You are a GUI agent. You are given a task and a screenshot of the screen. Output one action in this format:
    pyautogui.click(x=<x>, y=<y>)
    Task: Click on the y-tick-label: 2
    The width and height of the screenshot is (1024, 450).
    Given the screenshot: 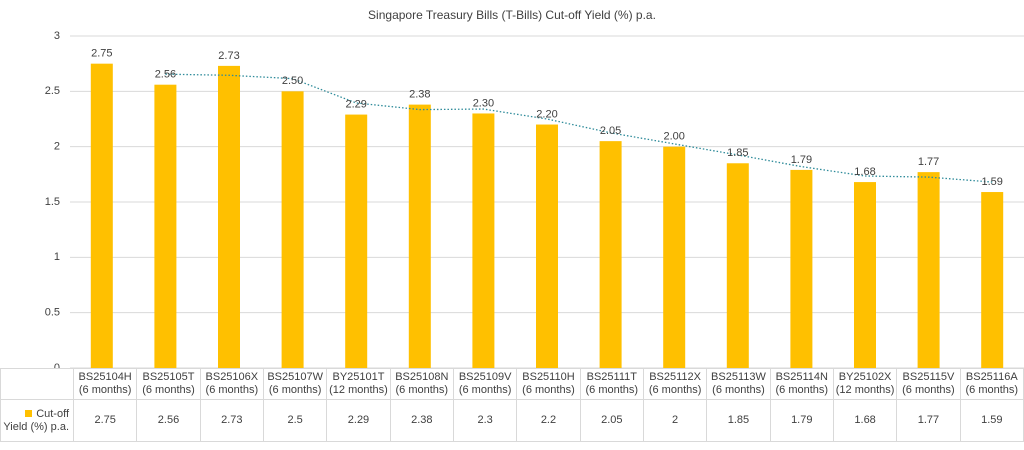 What is the action you would take?
    pyautogui.click(x=57, y=147)
    